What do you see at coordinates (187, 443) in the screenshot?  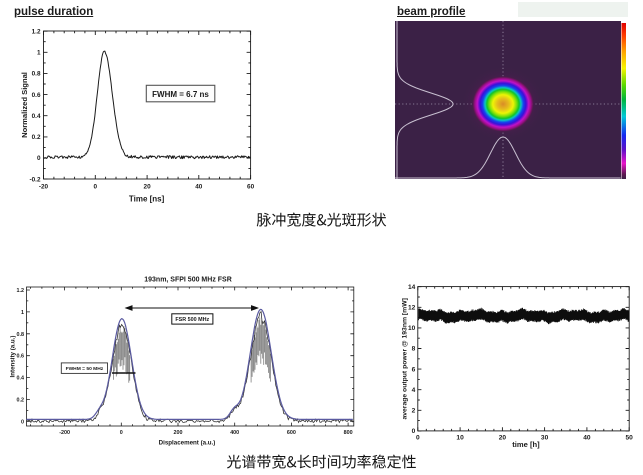 I see `svg-text: Displacement (a.u.)` at bounding box center [187, 443].